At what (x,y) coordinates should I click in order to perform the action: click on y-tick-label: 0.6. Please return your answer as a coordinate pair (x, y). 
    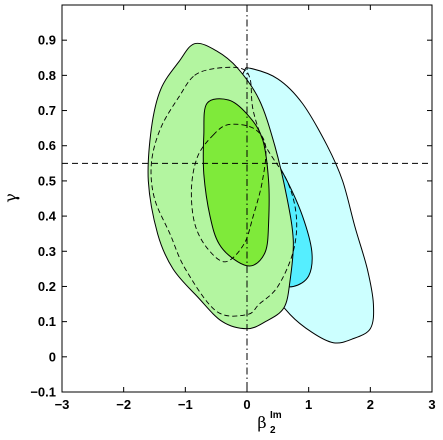
    Looking at the image, I should click on (47, 145).